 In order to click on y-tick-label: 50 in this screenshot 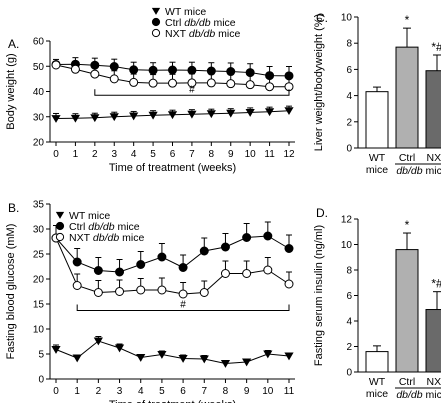, I will do `click(39, 67)`.